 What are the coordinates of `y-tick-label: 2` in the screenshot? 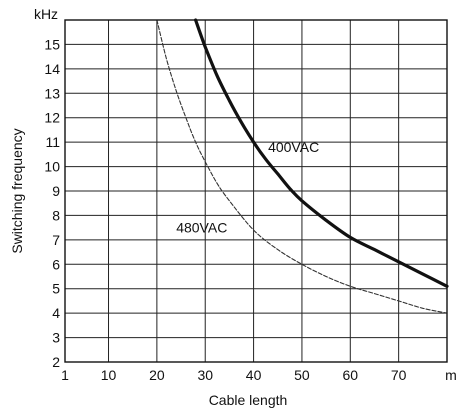 It's located at (56, 362).